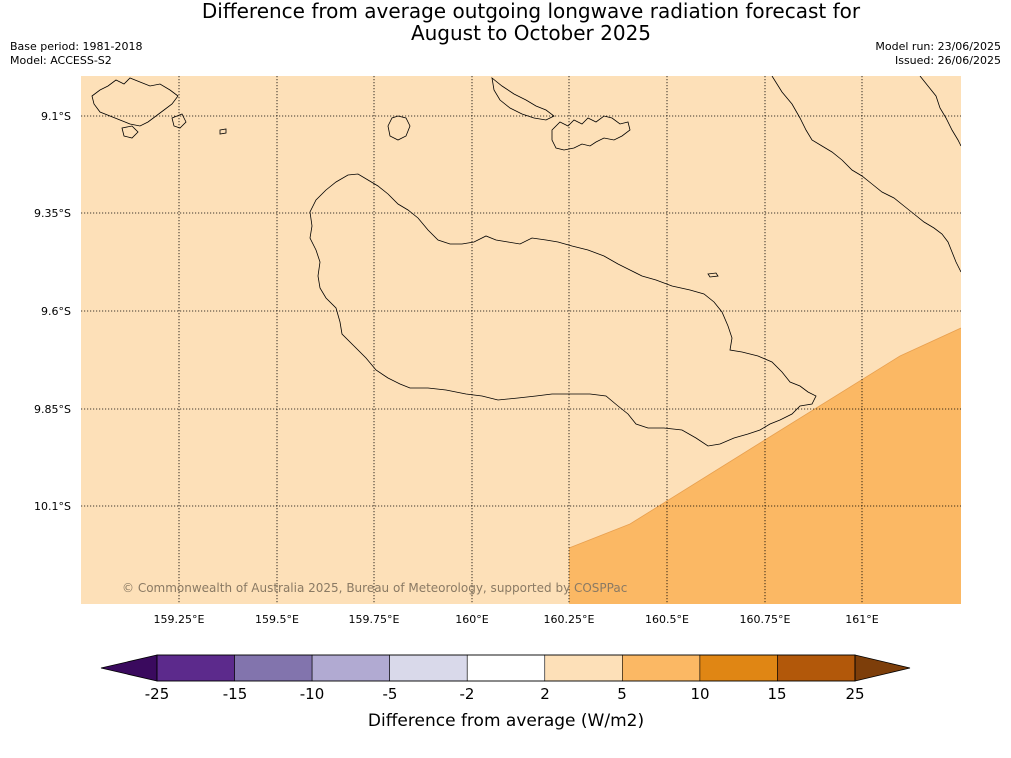 This screenshot has height=758, width=1011. What do you see at coordinates (854, 694) in the screenshot?
I see `colorbar-tick-label: 25` at bounding box center [854, 694].